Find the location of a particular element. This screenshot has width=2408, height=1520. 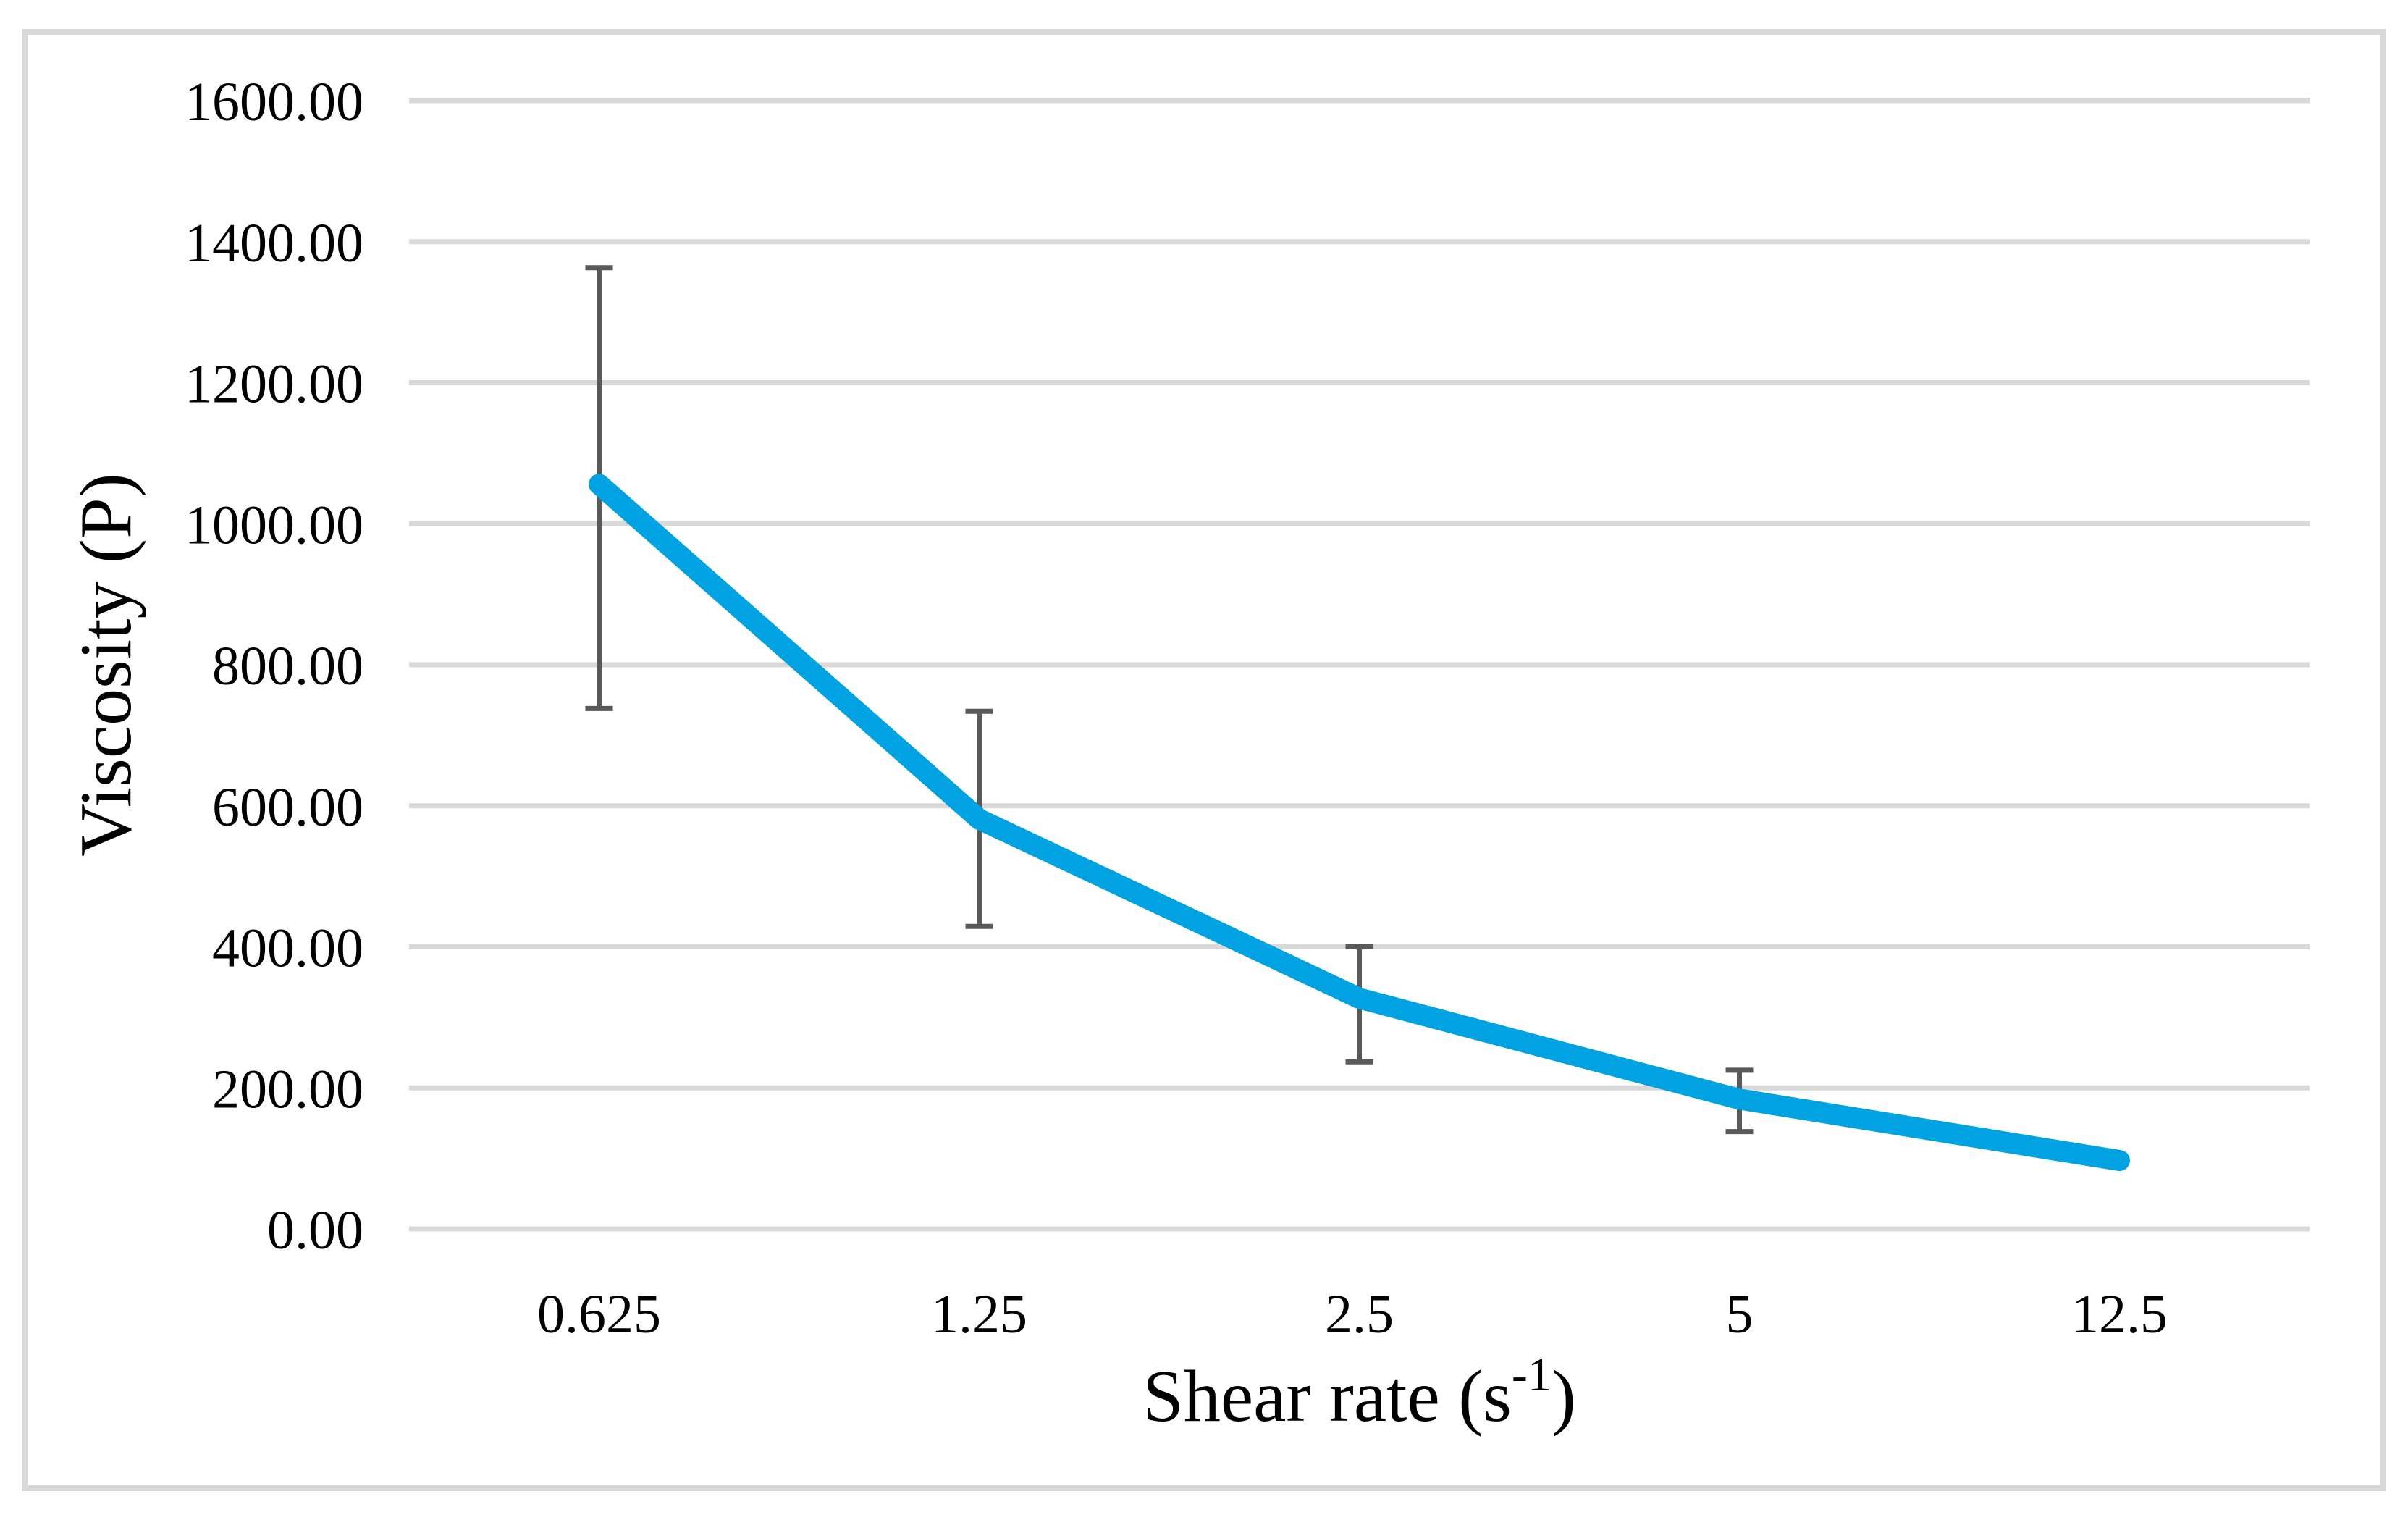

y-tick-label: 400.00 is located at coordinates (287, 948).